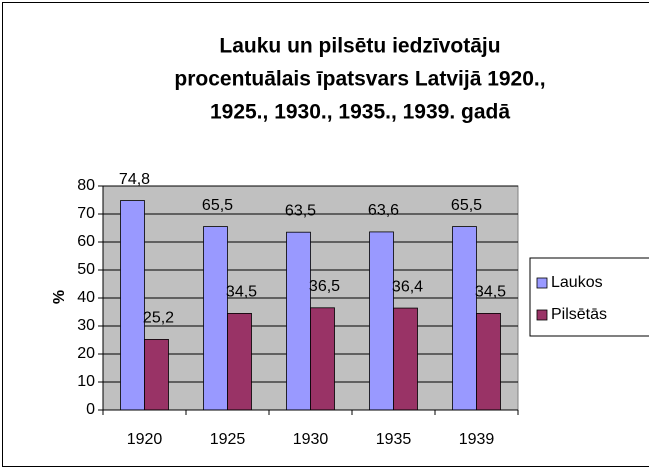 Image resolution: width=649 pixels, height=475 pixels. Describe the element at coordinates (59, 297) in the screenshot. I see `y-axis-label: %` at that location.